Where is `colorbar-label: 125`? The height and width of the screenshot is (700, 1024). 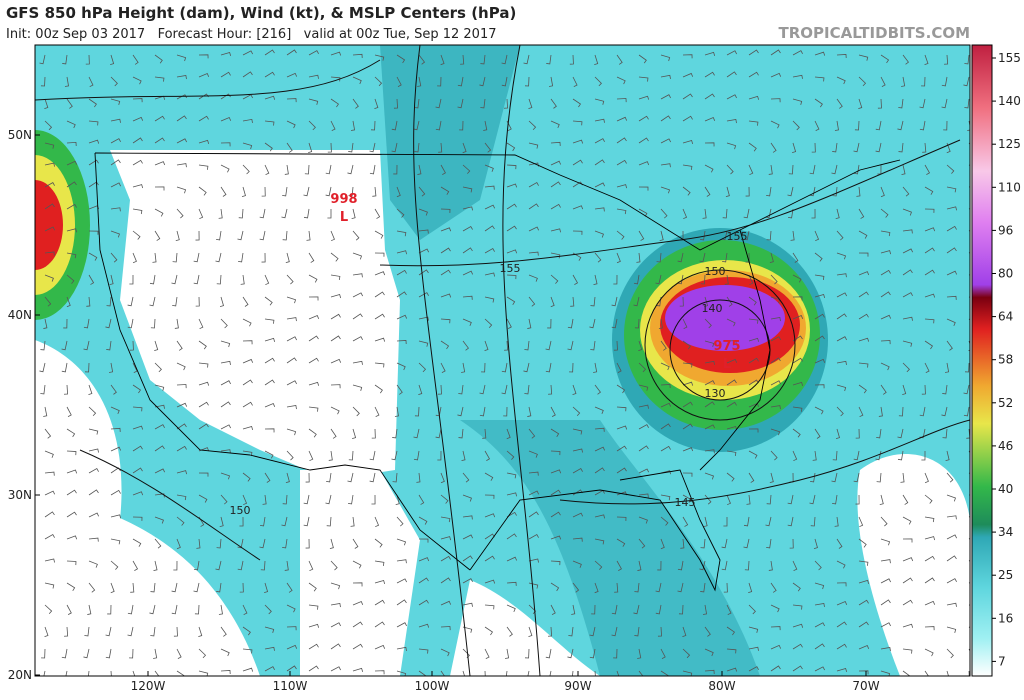
colorbar-label: 125 is located at coordinates (1009, 144).